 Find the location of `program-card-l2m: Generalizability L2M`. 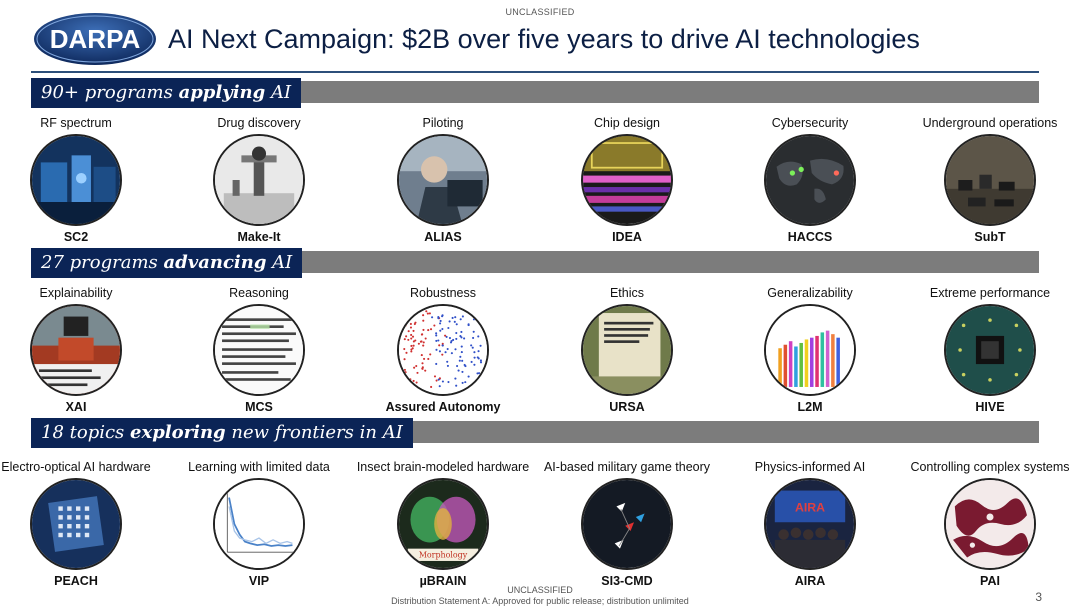

program-card-l2m: Generalizability L2M is located at coordinates (810, 350).